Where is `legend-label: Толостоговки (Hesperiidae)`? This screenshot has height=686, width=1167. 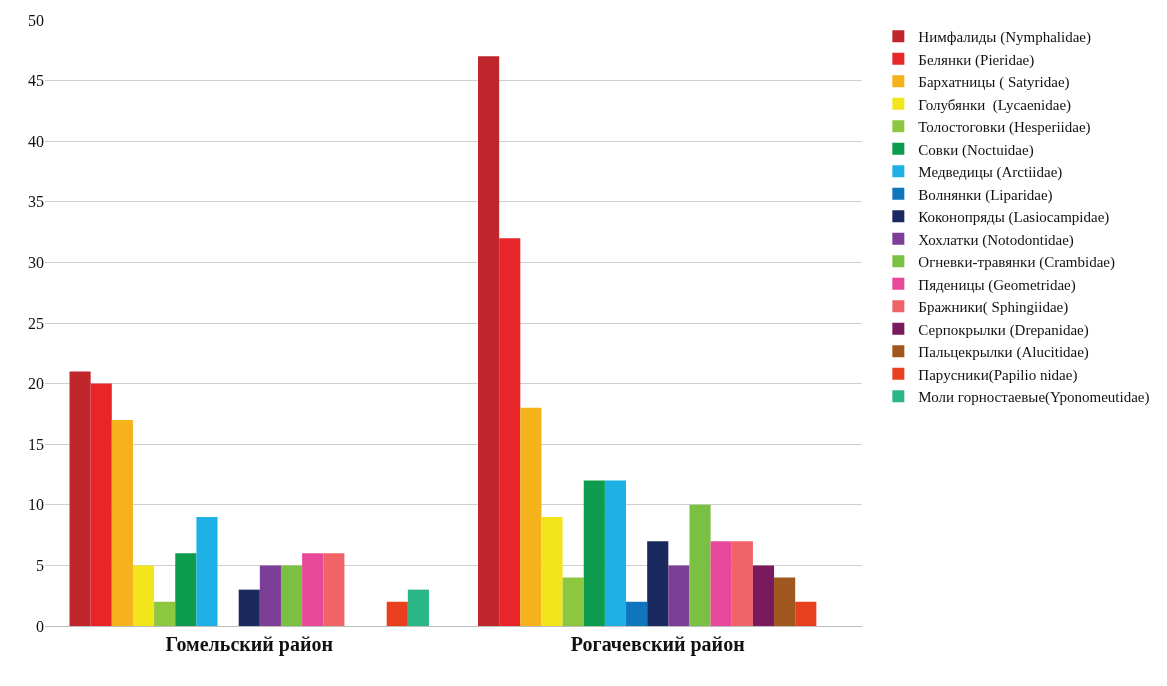 legend-label: Толостоговки (Hesperiidae) is located at coordinates (1004, 128).